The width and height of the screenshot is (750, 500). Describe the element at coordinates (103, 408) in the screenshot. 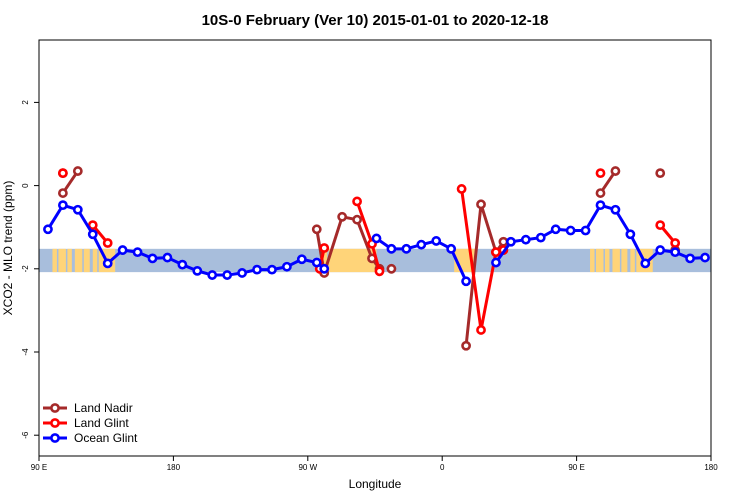

I see `legend-label: Land Nadir` at that location.